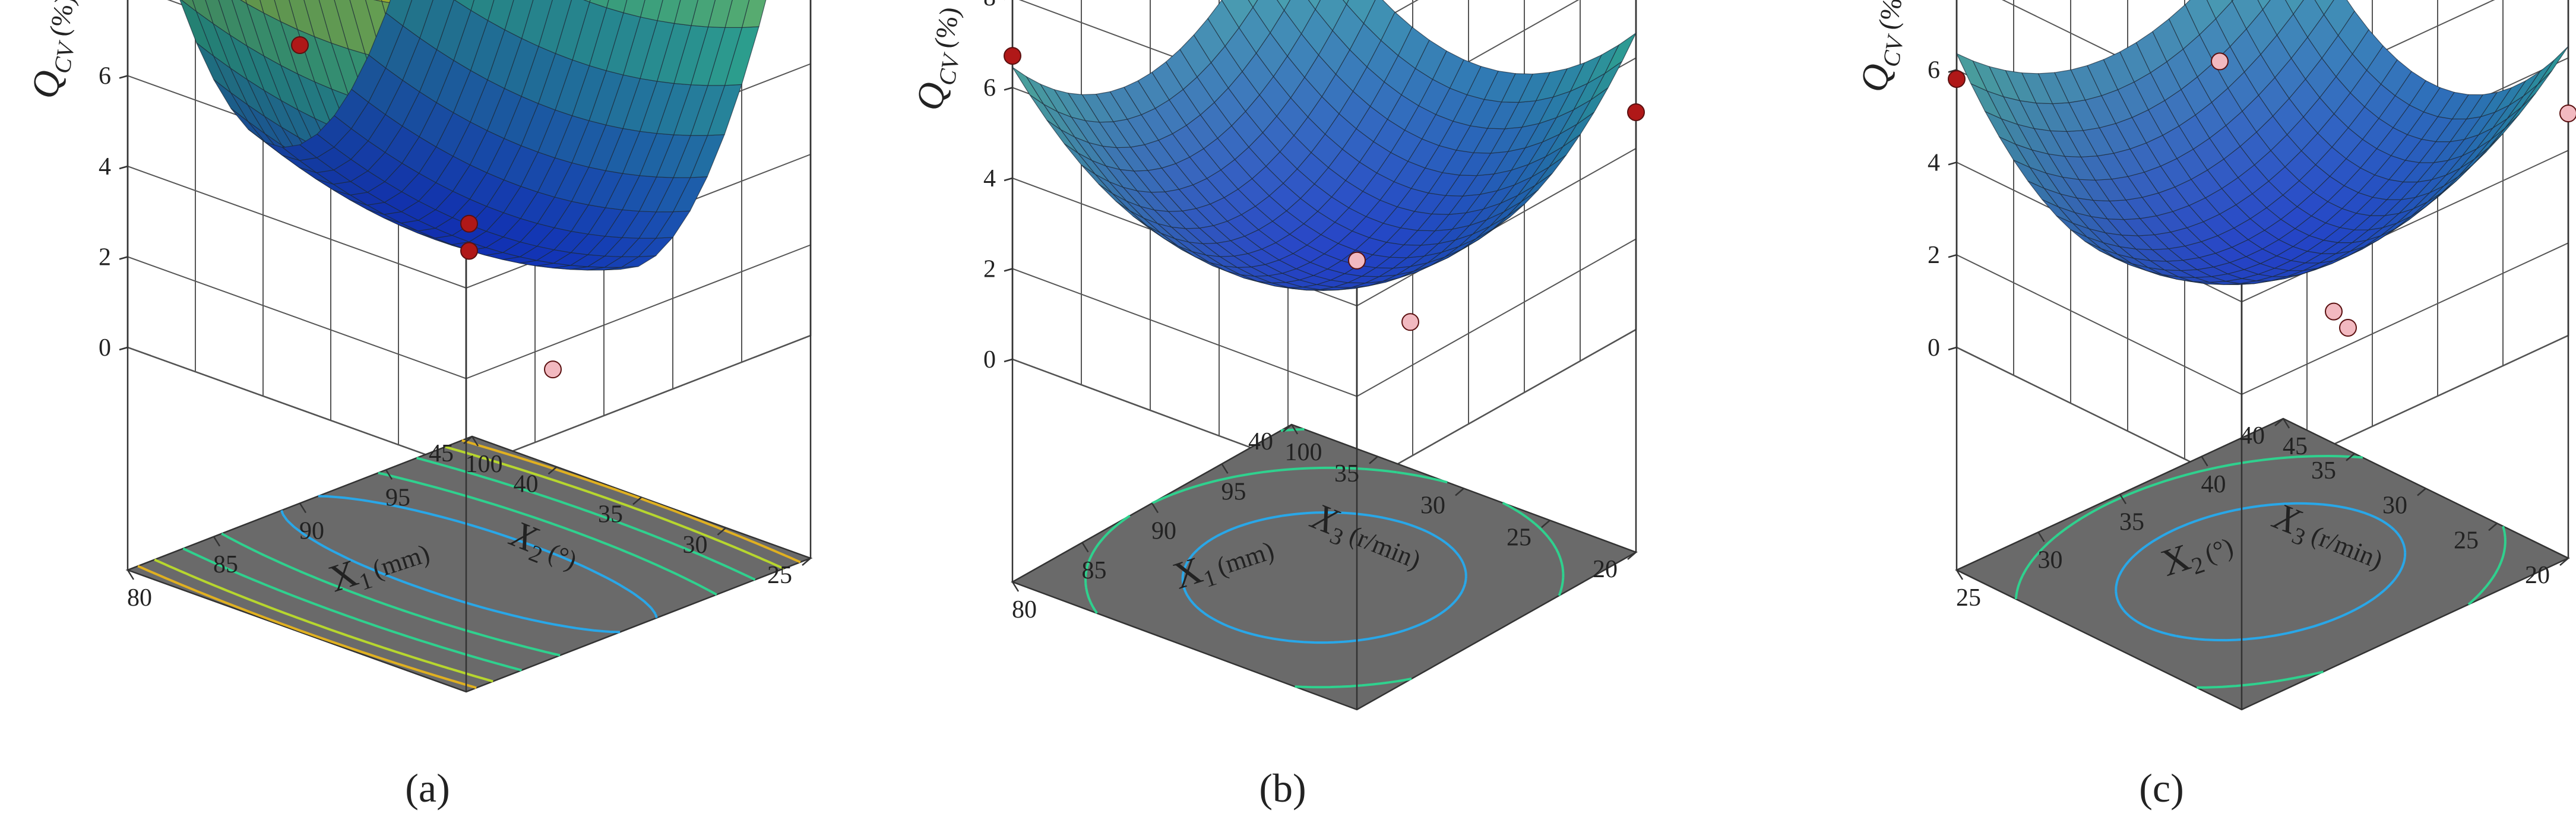 This screenshot has height=823, width=2576. I want to click on y-tick-label: 35, so click(1346, 474).